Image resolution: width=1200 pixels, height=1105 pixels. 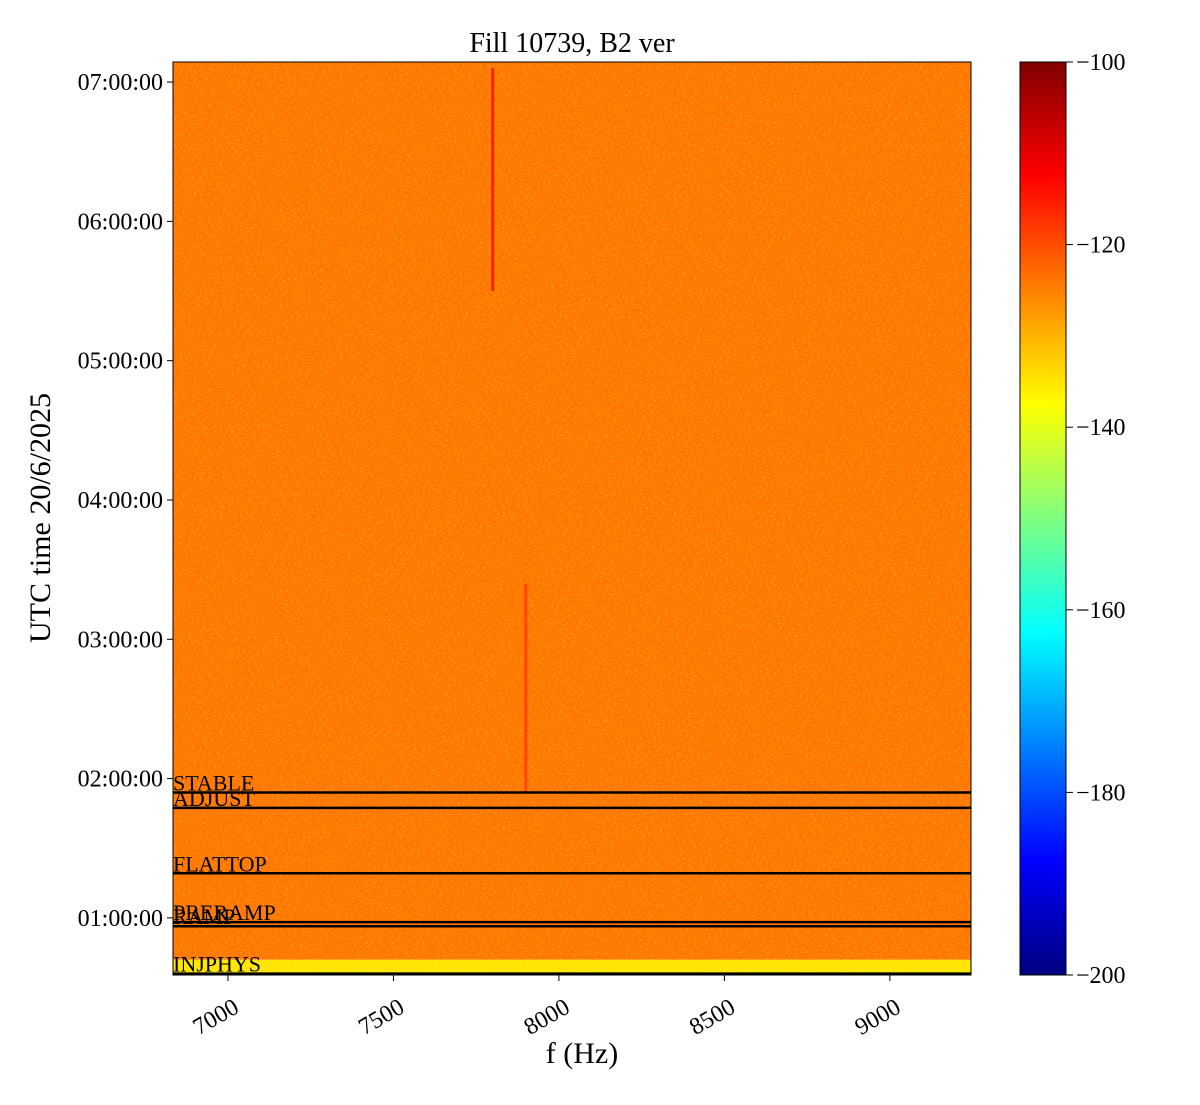 I want to click on chart-title: Fill 10739, B2 ver, so click(x=572, y=43).